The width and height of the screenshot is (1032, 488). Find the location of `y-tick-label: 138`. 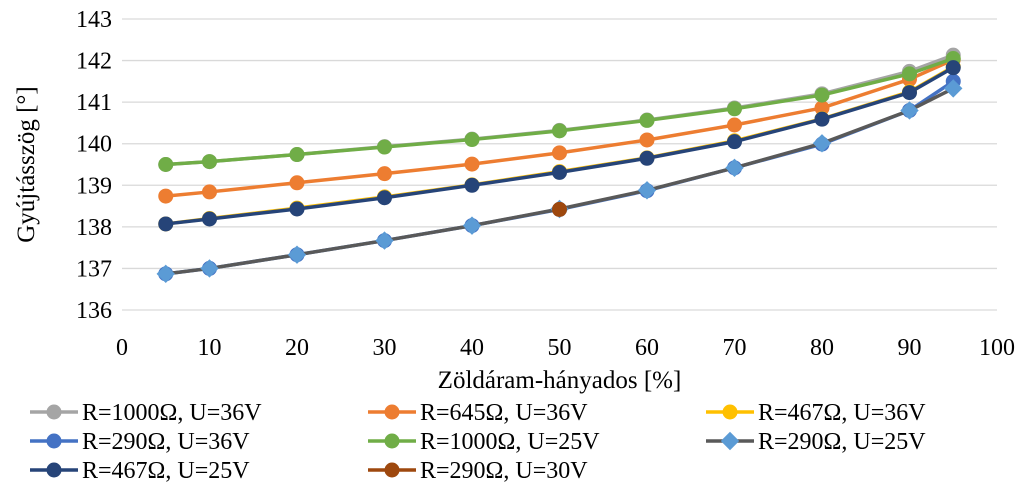

y-tick-label: 138 is located at coordinates (94, 228).